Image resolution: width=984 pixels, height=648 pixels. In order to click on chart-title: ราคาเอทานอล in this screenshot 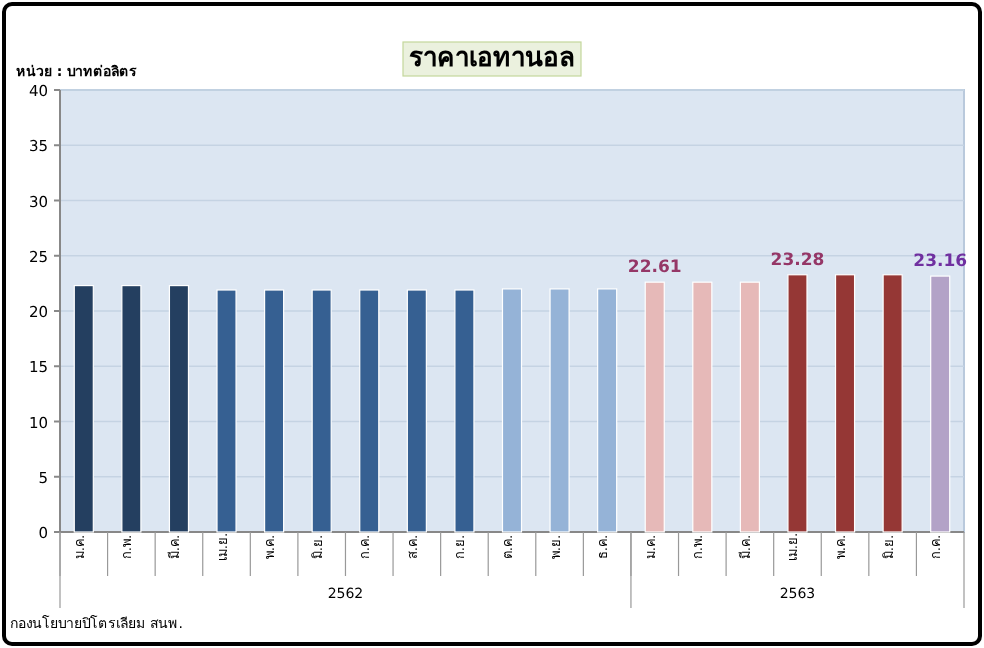, I will do `click(492, 59)`.